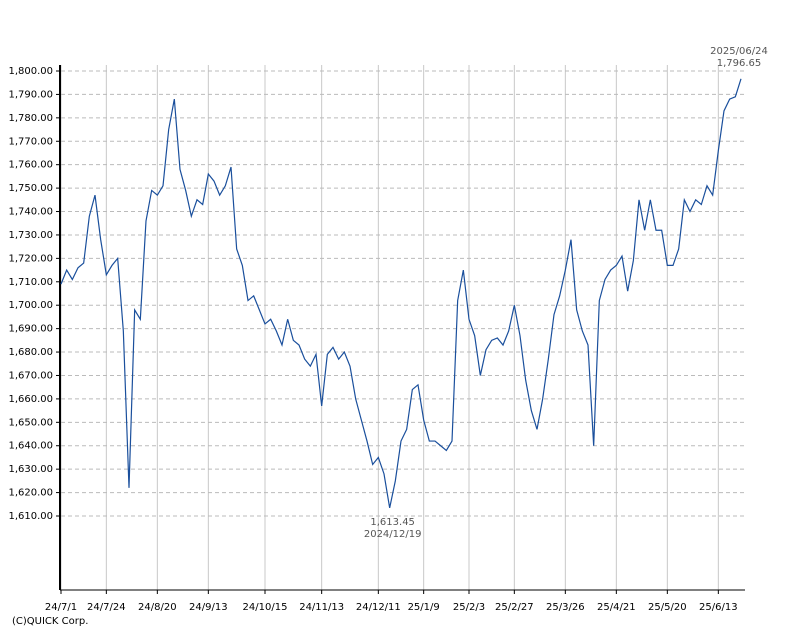 The width and height of the screenshot is (790, 640). What do you see at coordinates (30, 422) in the screenshot?
I see `y-tick-label: 1,650.00` at bounding box center [30, 422].